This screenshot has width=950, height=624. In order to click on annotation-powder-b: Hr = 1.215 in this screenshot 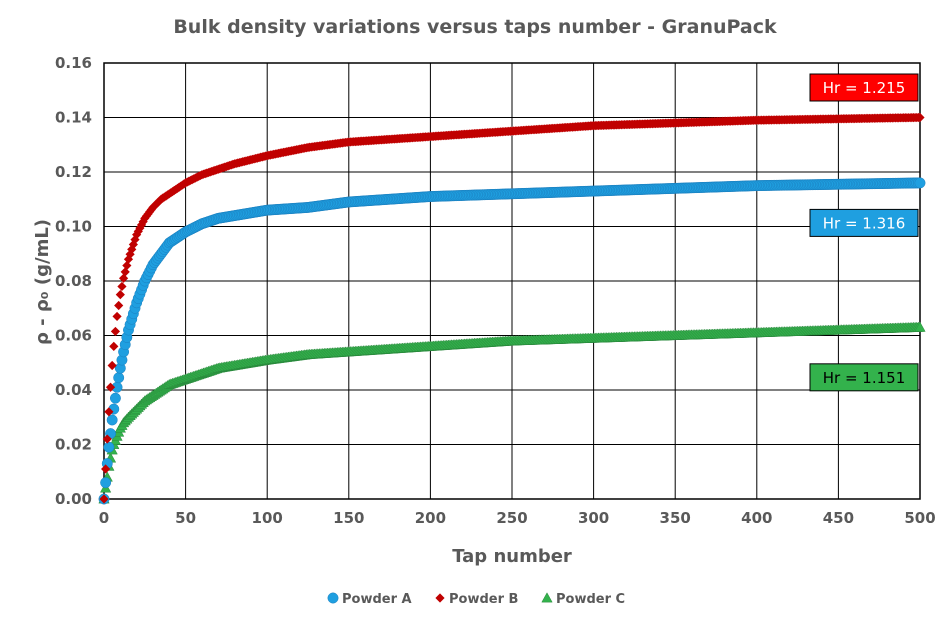, I will do `click(864, 87)`.